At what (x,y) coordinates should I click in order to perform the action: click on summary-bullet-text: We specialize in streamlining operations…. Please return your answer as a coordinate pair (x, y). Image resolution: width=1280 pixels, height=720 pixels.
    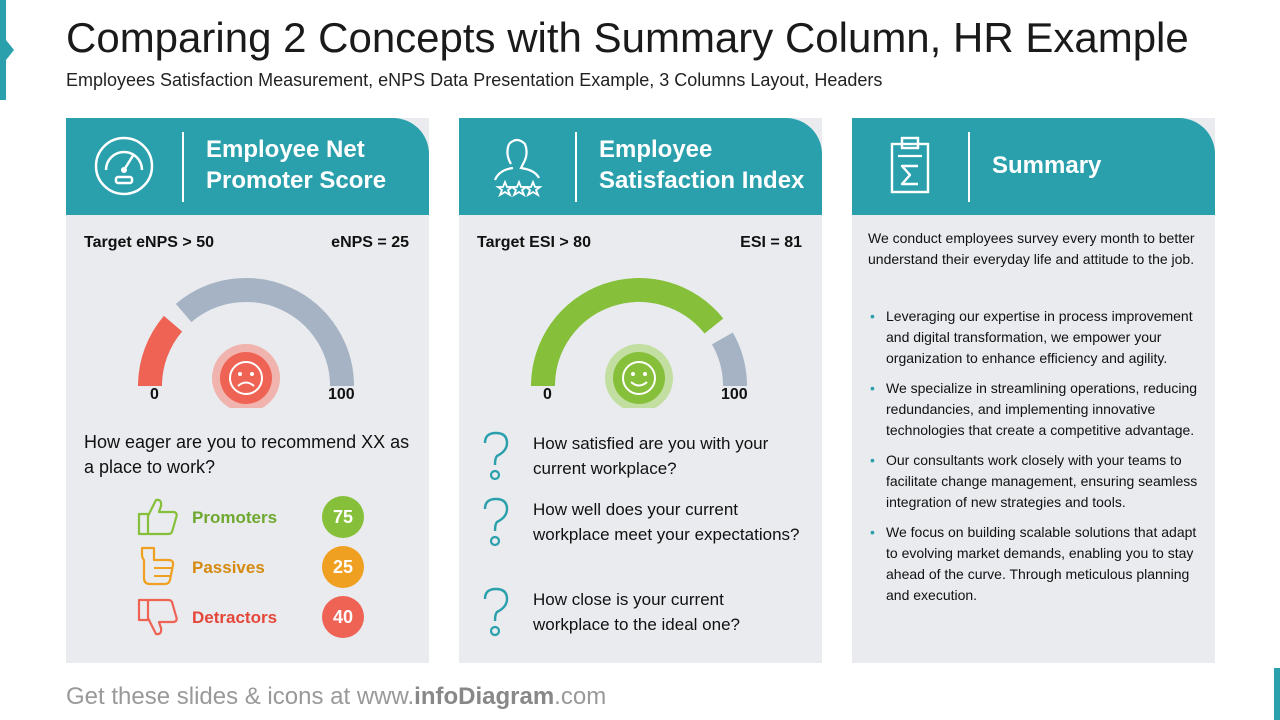
    Looking at the image, I should click on (1042, 409).